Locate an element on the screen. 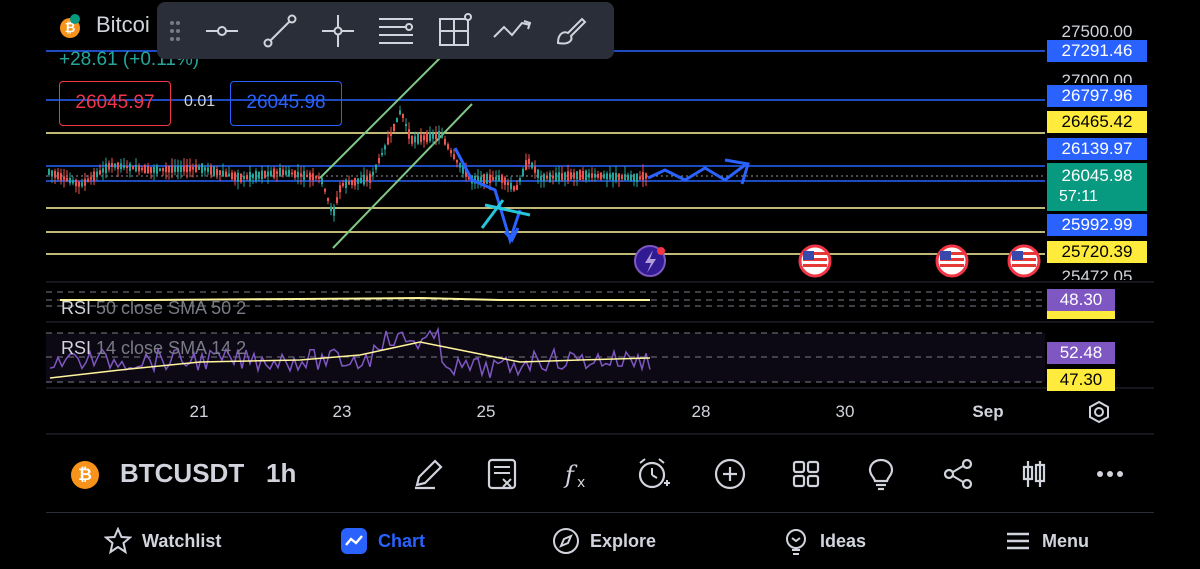 The image size is (1200, 569). compass-icon is located at coordinates (566, 541).